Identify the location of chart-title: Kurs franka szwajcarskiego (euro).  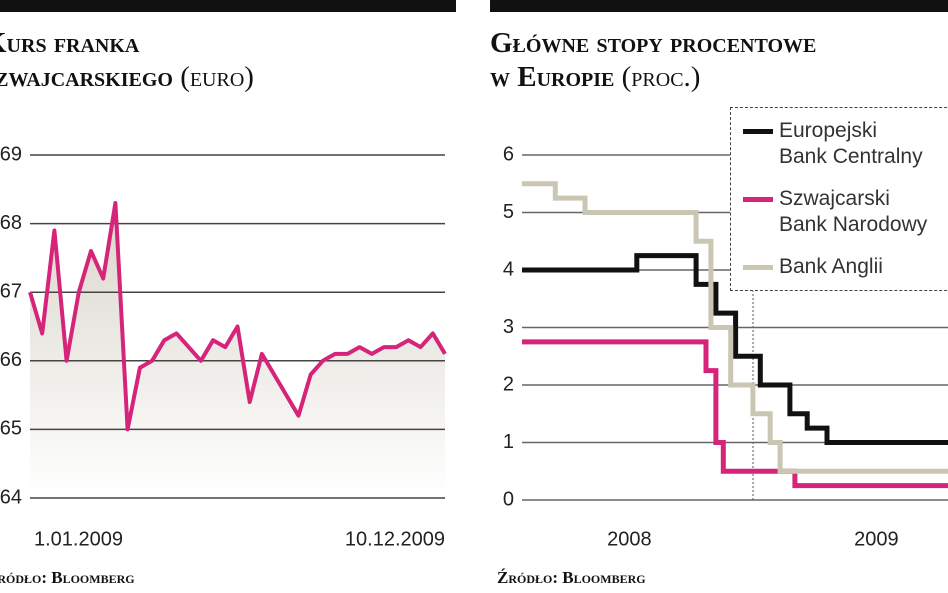
(127, 60).